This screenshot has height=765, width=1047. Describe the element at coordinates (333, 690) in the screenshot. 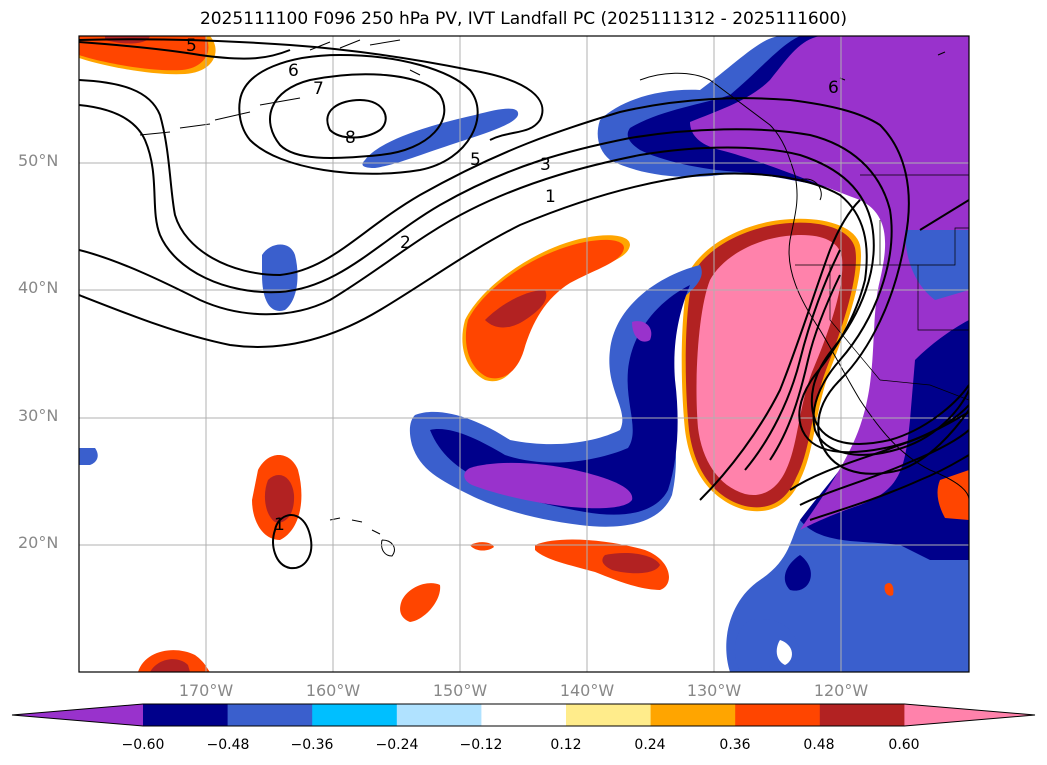

I see `lon-label: 160°W` at that location.